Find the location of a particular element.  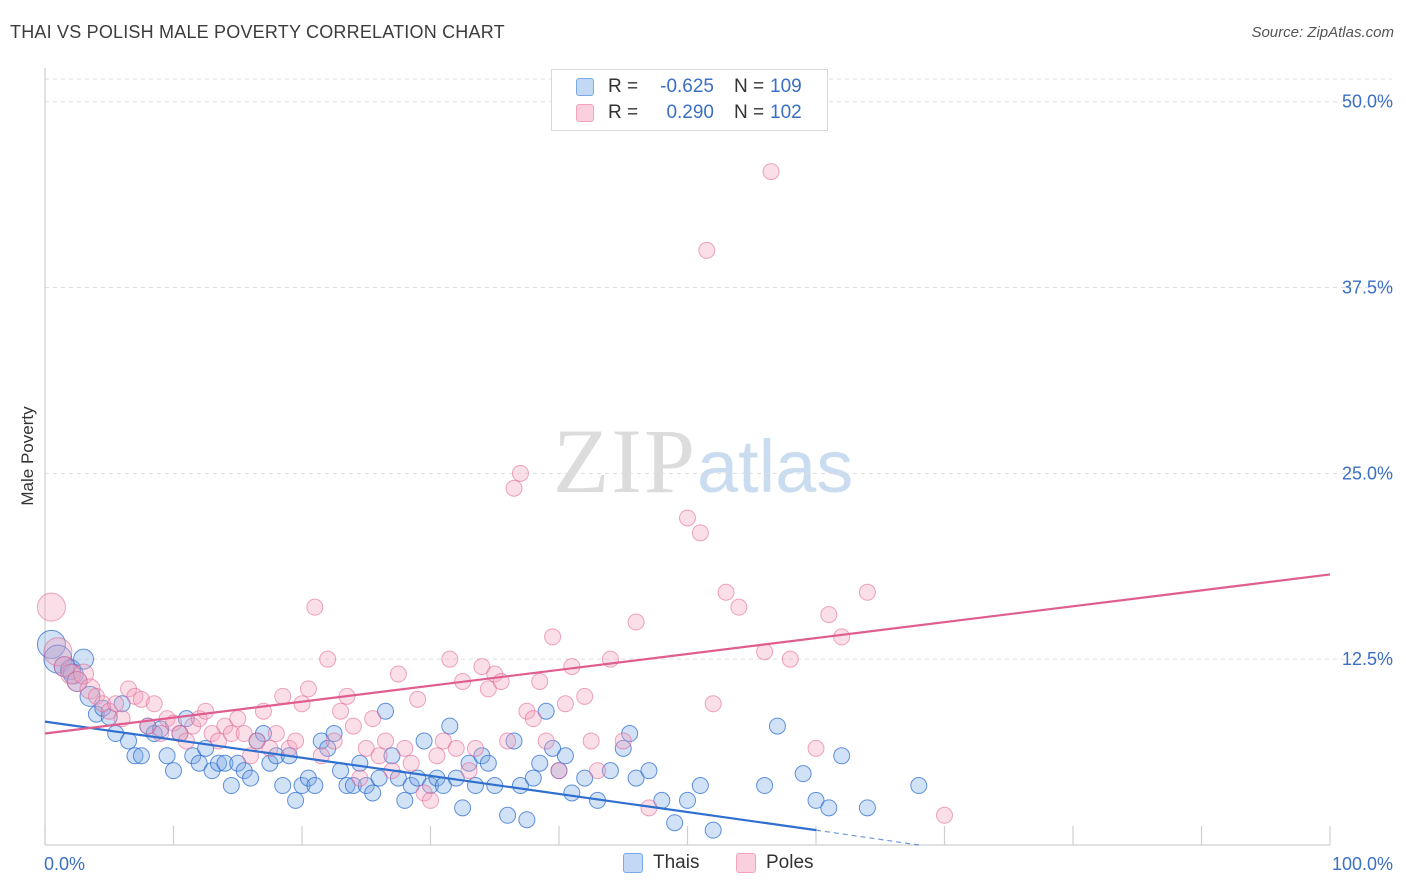

legend-label-poles: Poles is located at coordinates (790, 862).